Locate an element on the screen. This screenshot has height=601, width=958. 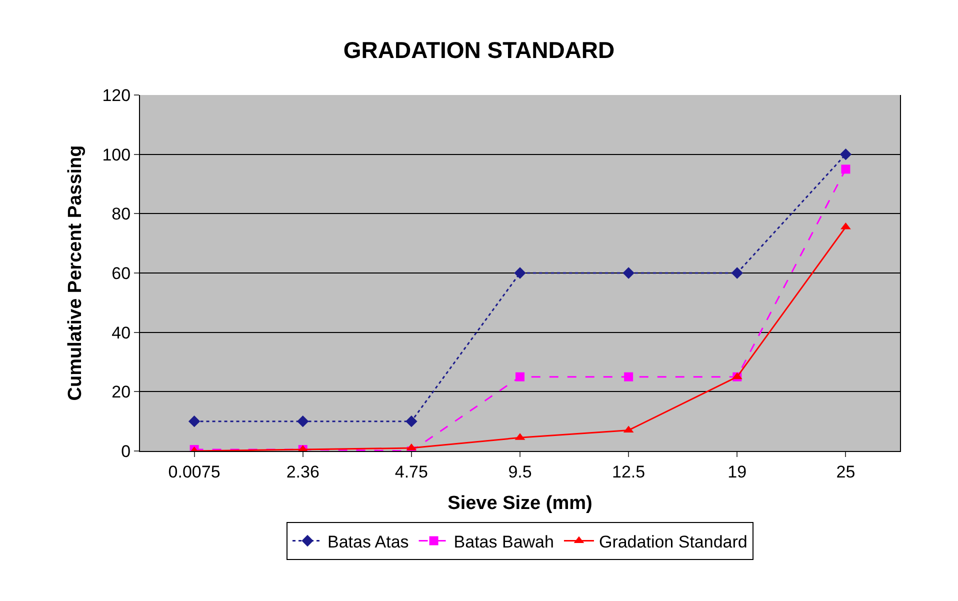
y-tick-label: 40 is located at coordinates (121, 332).